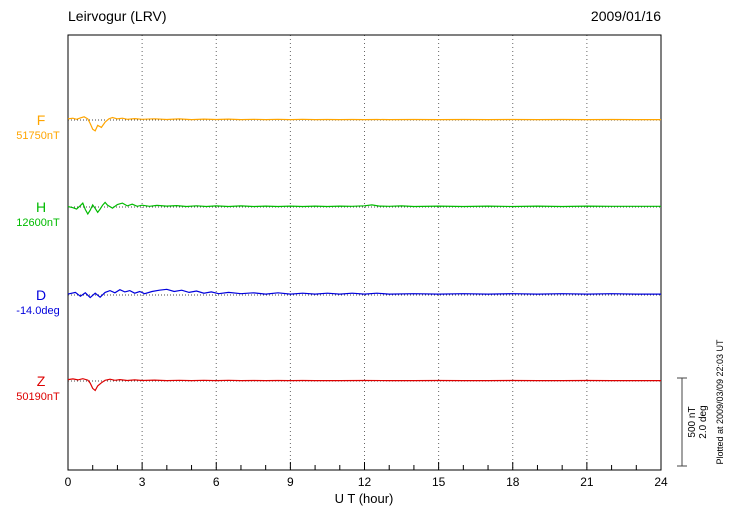  What do you see at coordinates (41, 295) in the screenshot?
I see `series-letter-D: D` at bounding box center [41, 295].